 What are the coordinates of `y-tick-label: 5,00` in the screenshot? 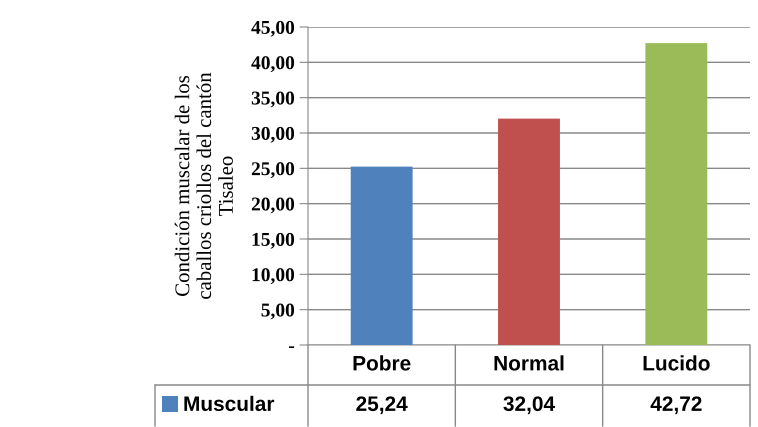 It's located at (278, 311).